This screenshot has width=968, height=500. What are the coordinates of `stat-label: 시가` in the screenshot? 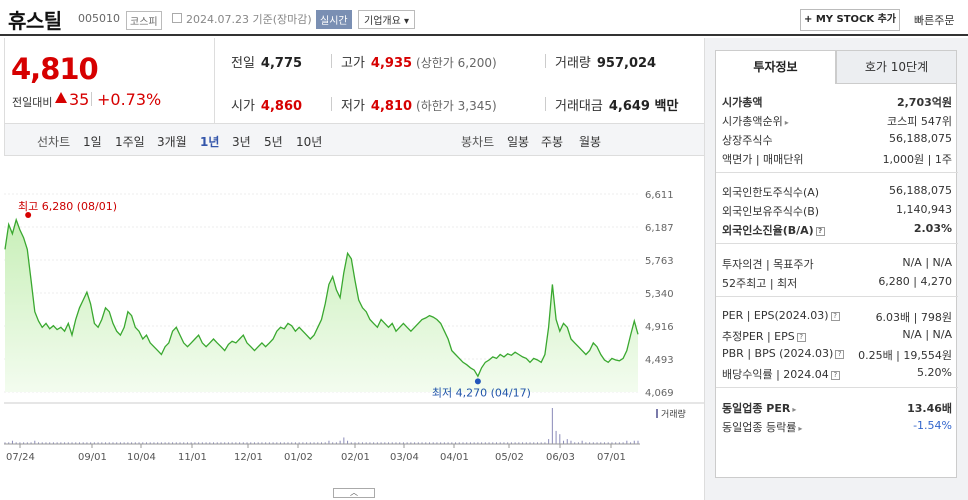 It's located at (243, 106).